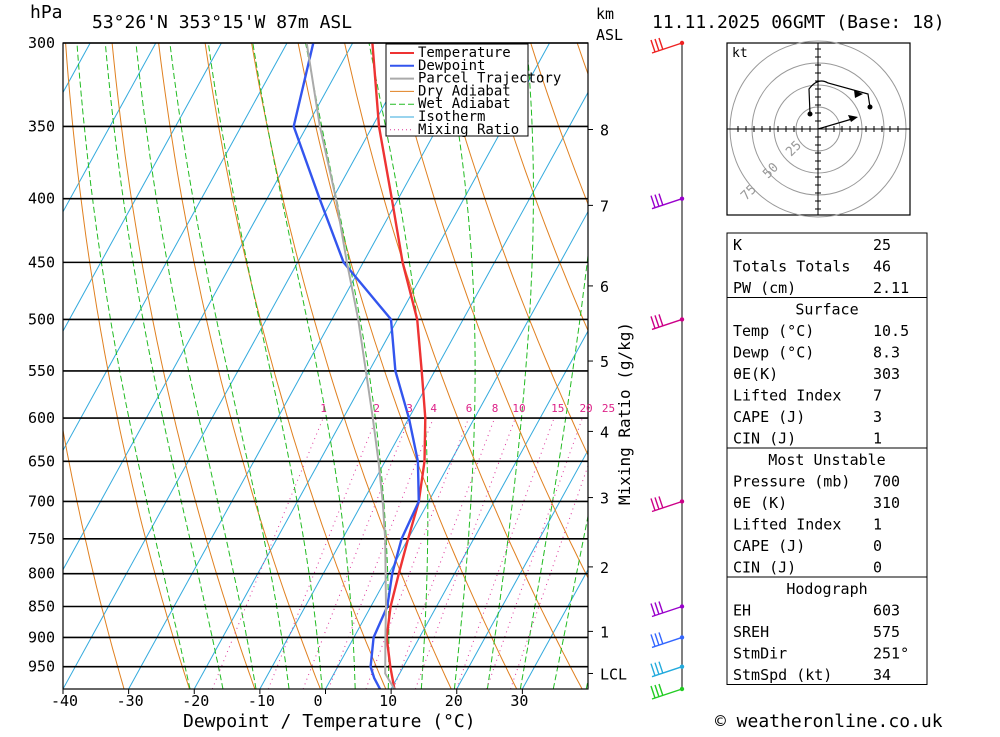 The image size is (1000, 737). I want to click on height-tick-label: 8, so click(604, 130).